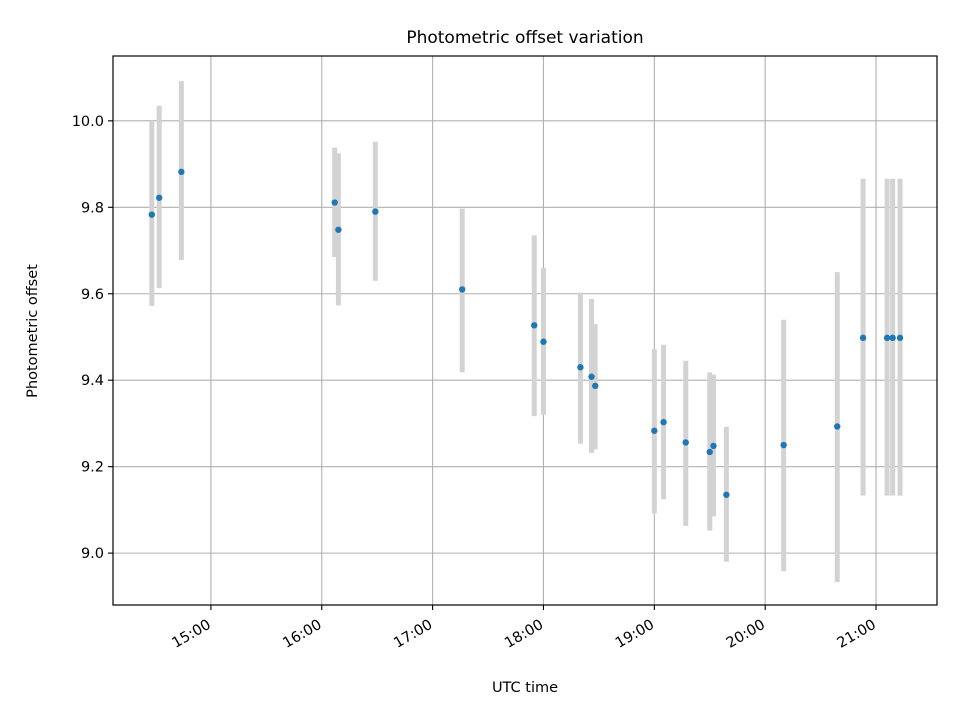 The image size is (960, 720). I want to click on y-tick-label: 9.4, so click(92, 381).